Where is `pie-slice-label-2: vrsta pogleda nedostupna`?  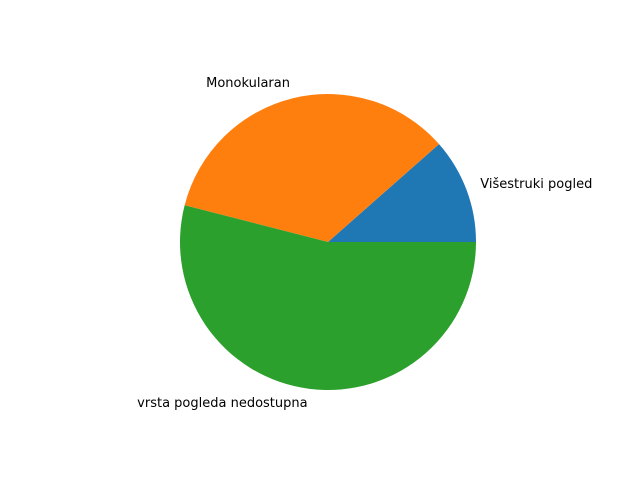 pie-slice-label-2: vrsta pogleda nedostupna is located at coordinates (222, 403).